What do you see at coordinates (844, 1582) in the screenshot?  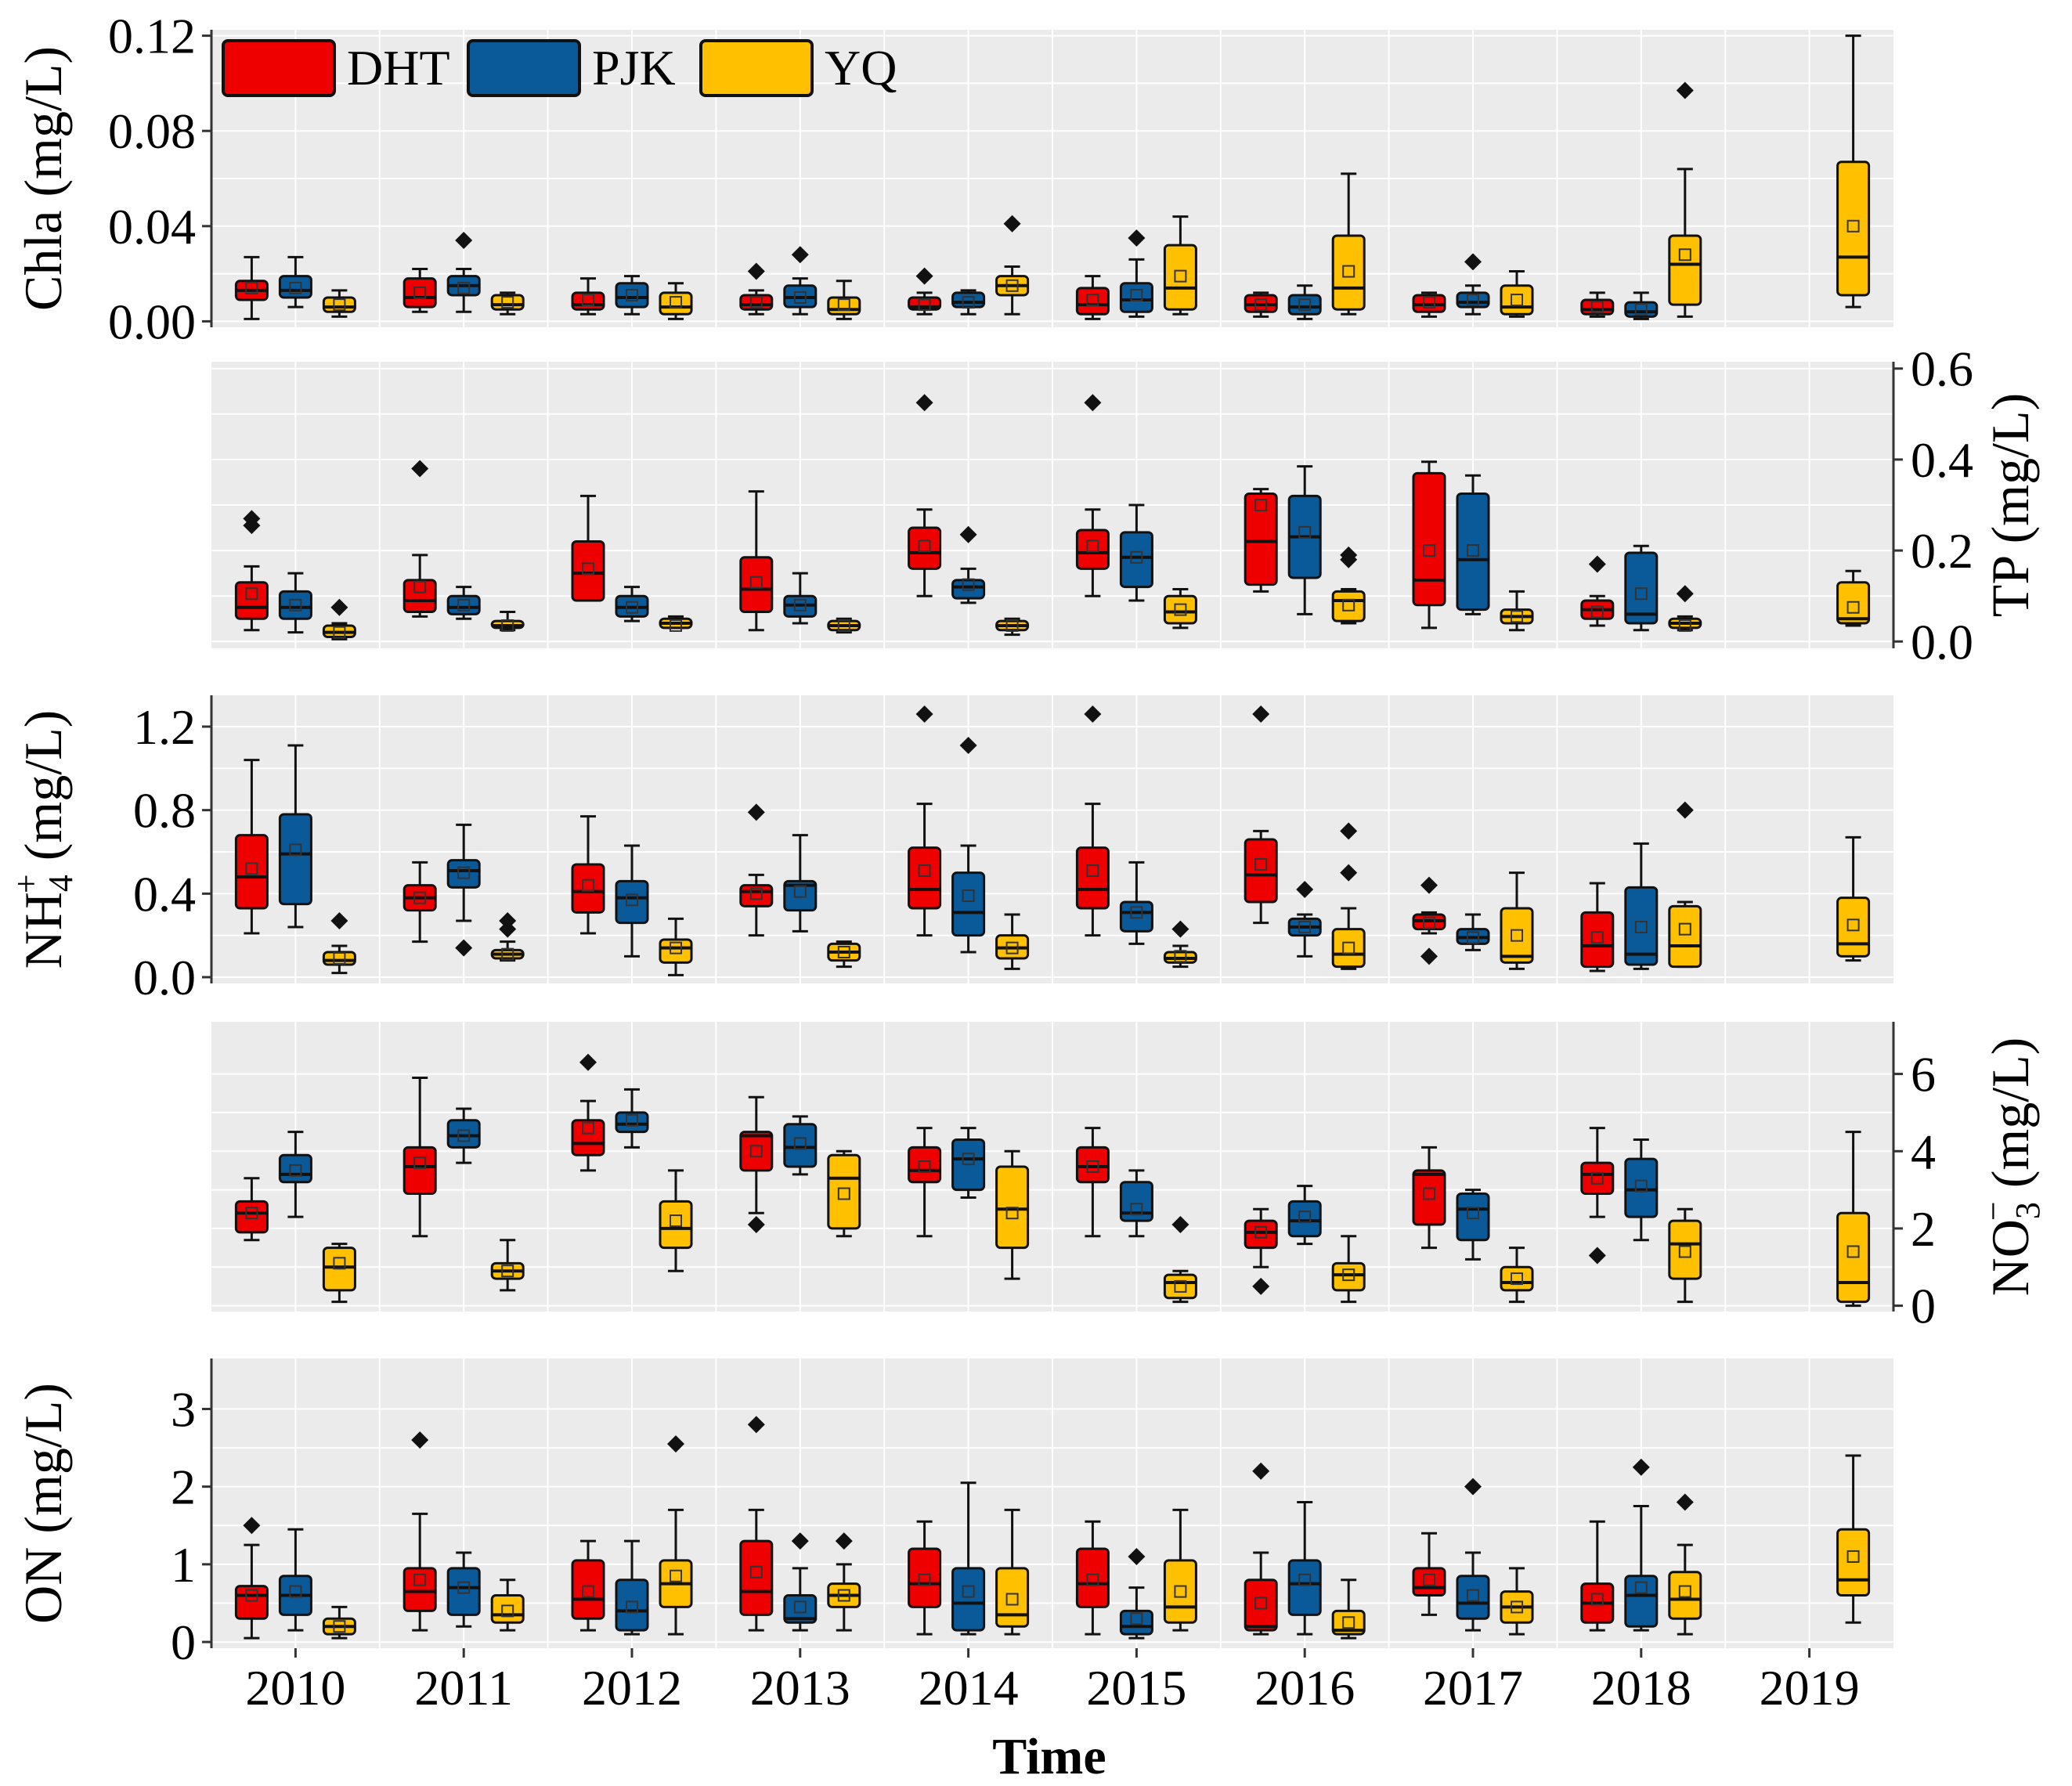 I see `box-YQ-2013` at bounding box center [844, 1582].